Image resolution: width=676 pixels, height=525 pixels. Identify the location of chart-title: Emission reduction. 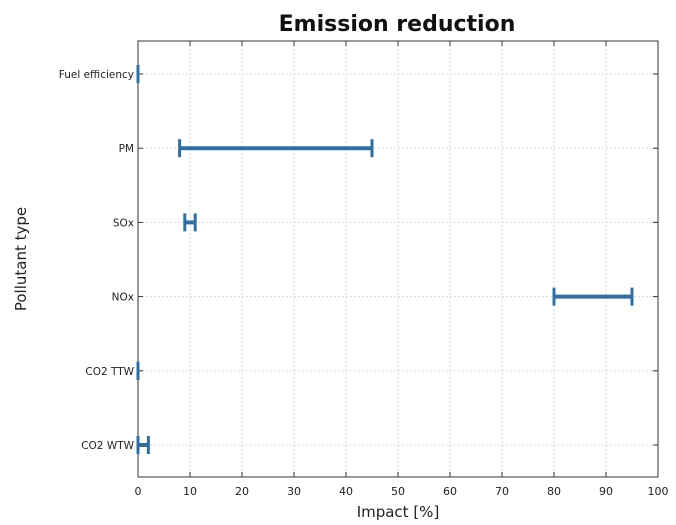
(397, 24).